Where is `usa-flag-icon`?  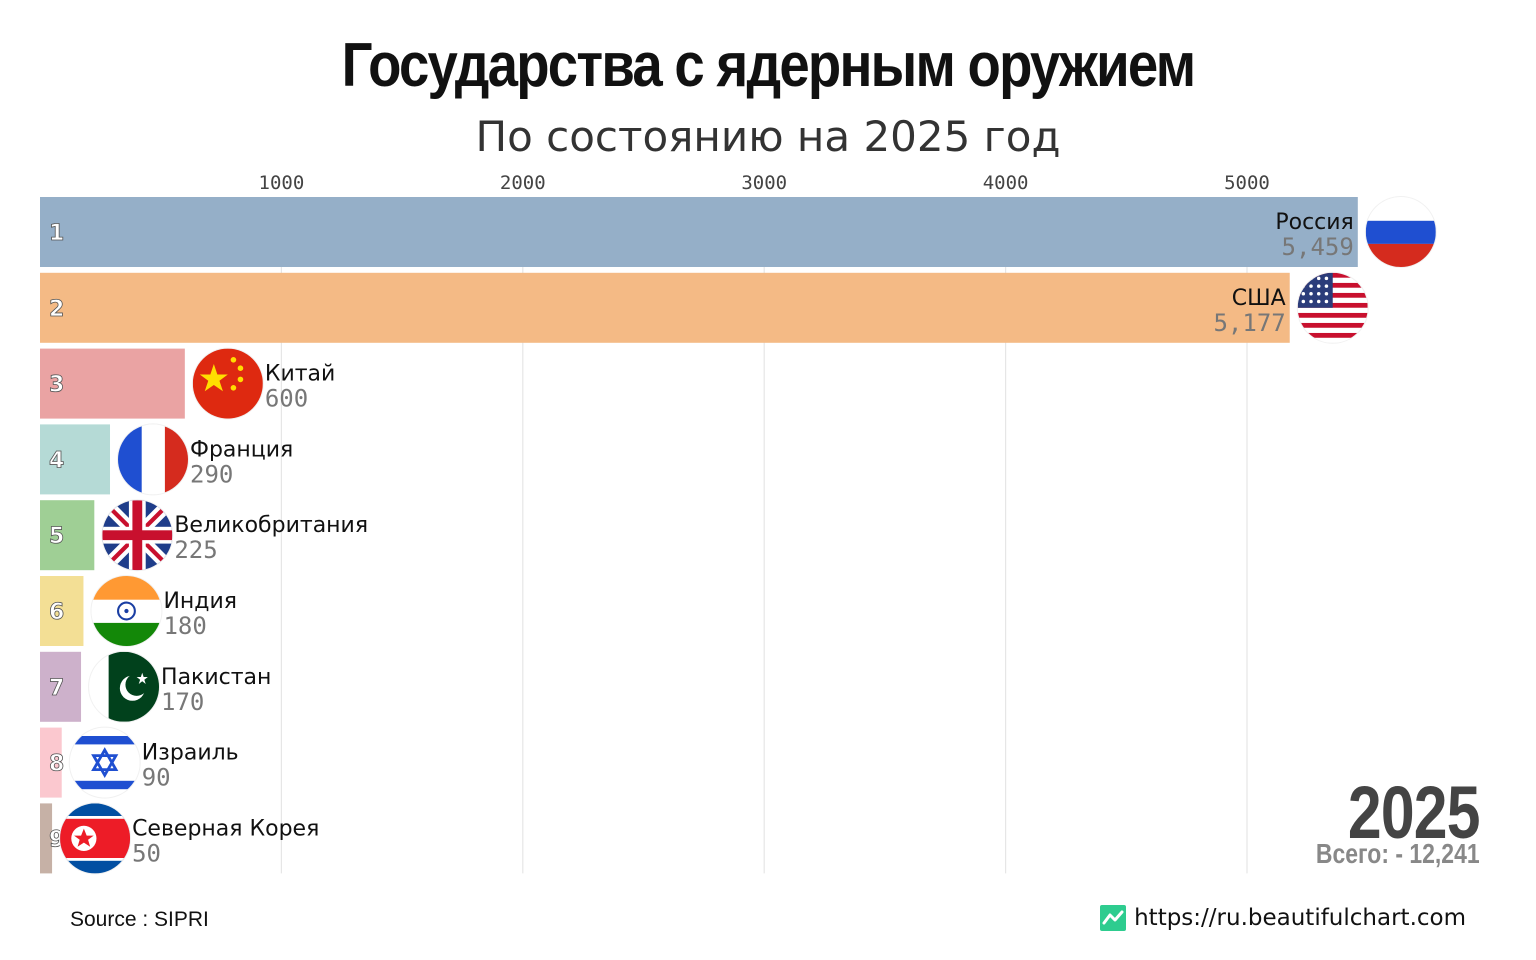
usa-flag-icon is located at coordinates (1332, 307).